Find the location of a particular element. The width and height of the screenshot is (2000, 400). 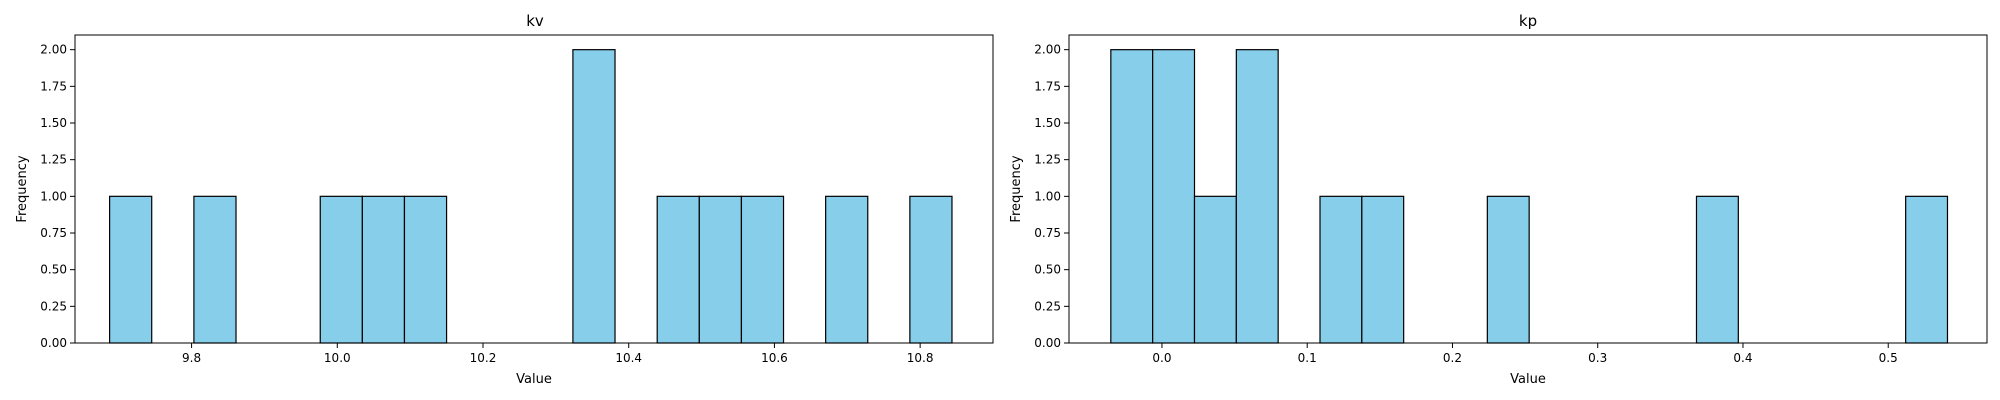

x-ticks: 9.8 10.0 10.2 10.4 10.6 10.8 is located at coordinates (558, 354).